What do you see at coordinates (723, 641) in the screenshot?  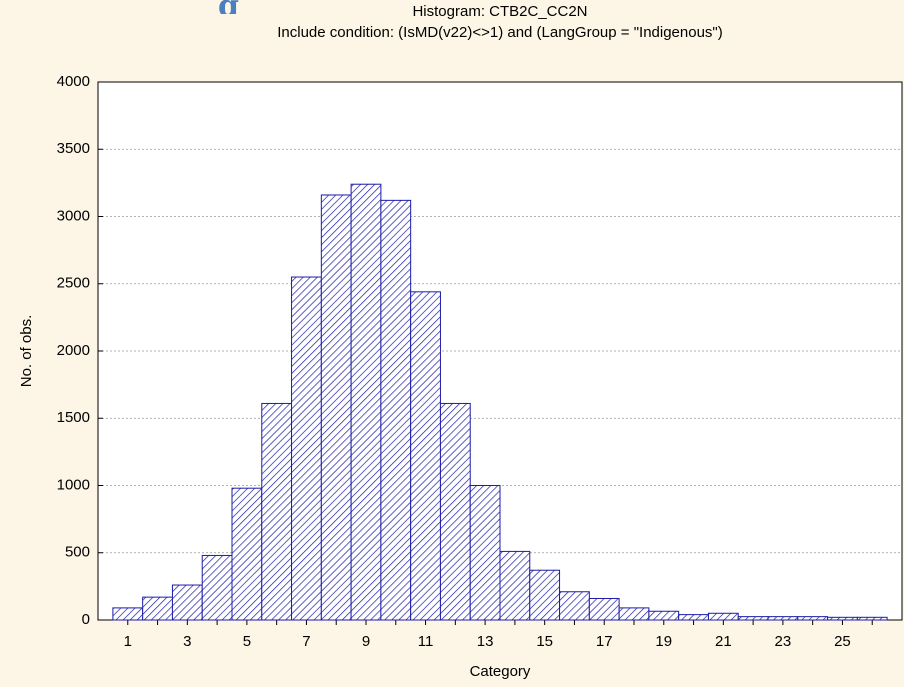 I see `x-tick-label: 21` at bounding box center [723, 641].